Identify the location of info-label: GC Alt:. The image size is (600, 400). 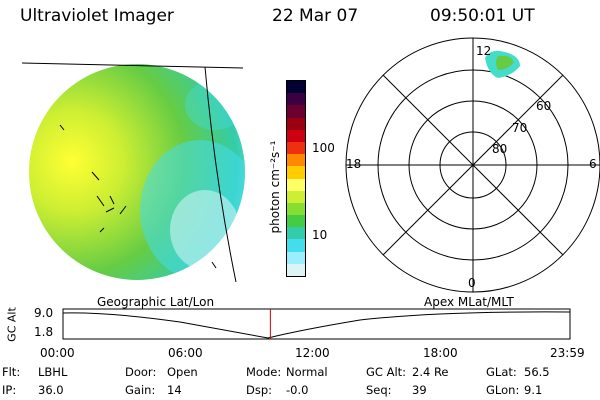
(386, 372).